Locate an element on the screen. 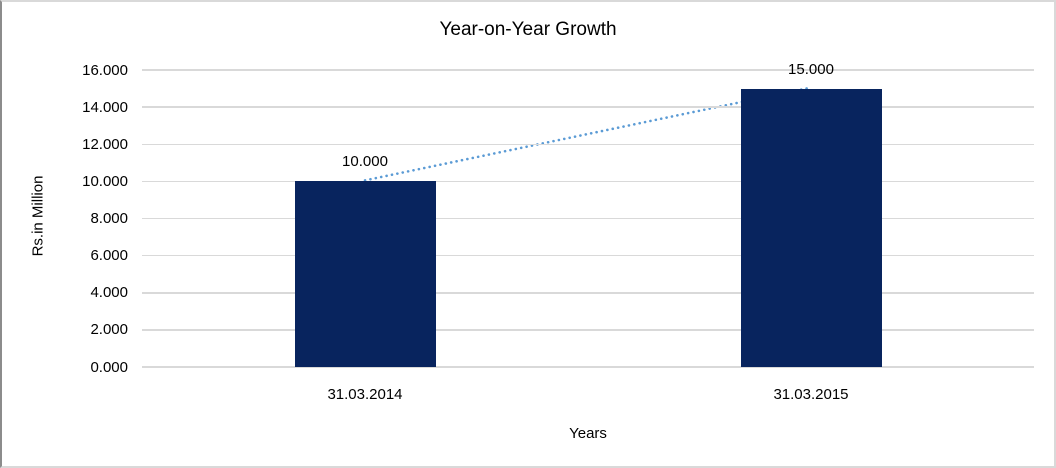  y-axis-tick-label: 16.000 is located at coordinates (105, 70).